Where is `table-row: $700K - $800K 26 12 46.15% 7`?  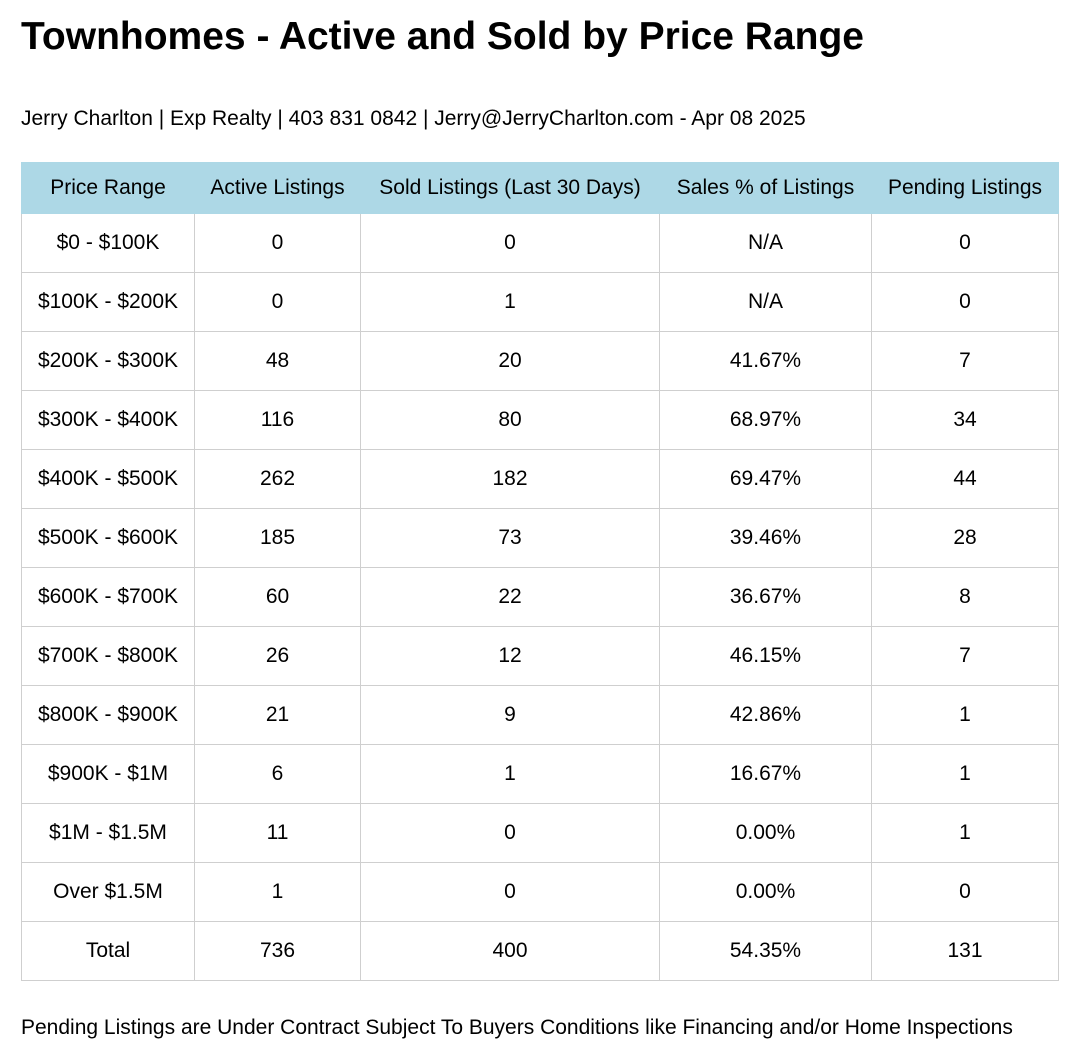 table-row: $700K - $800K 26 12 46.15% 7 is located at coordinates (540, 656).